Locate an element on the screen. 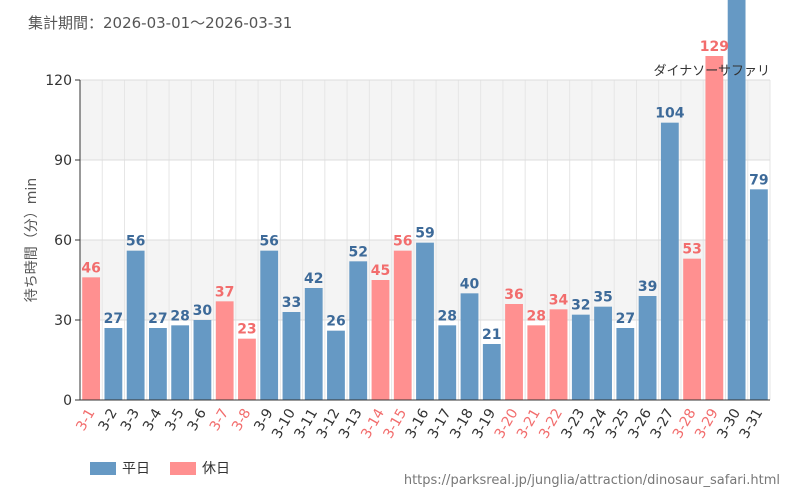 This screenshot has width=800, height=500. bar-label-3-28: 53 is located at coordinates (691, 250).